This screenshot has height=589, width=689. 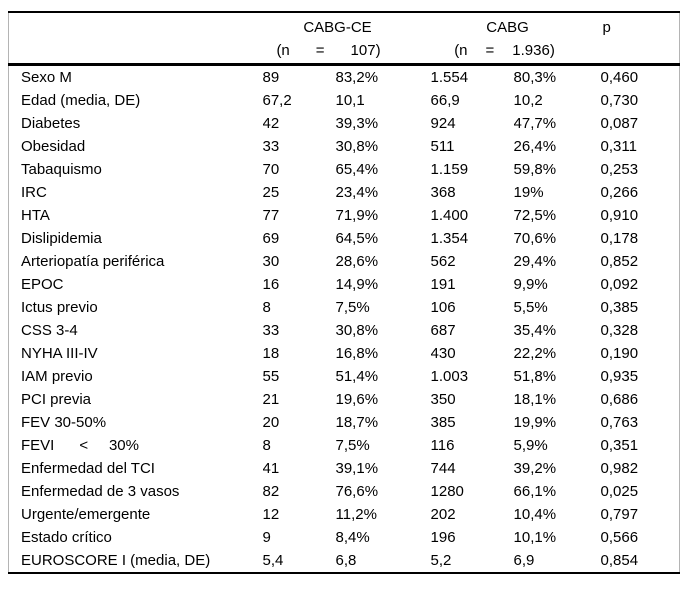 What do you see at coordinates (57, 376) in the screenshot?
I see `row-label-cell: IAM previo` at bounding box center [57, 376].